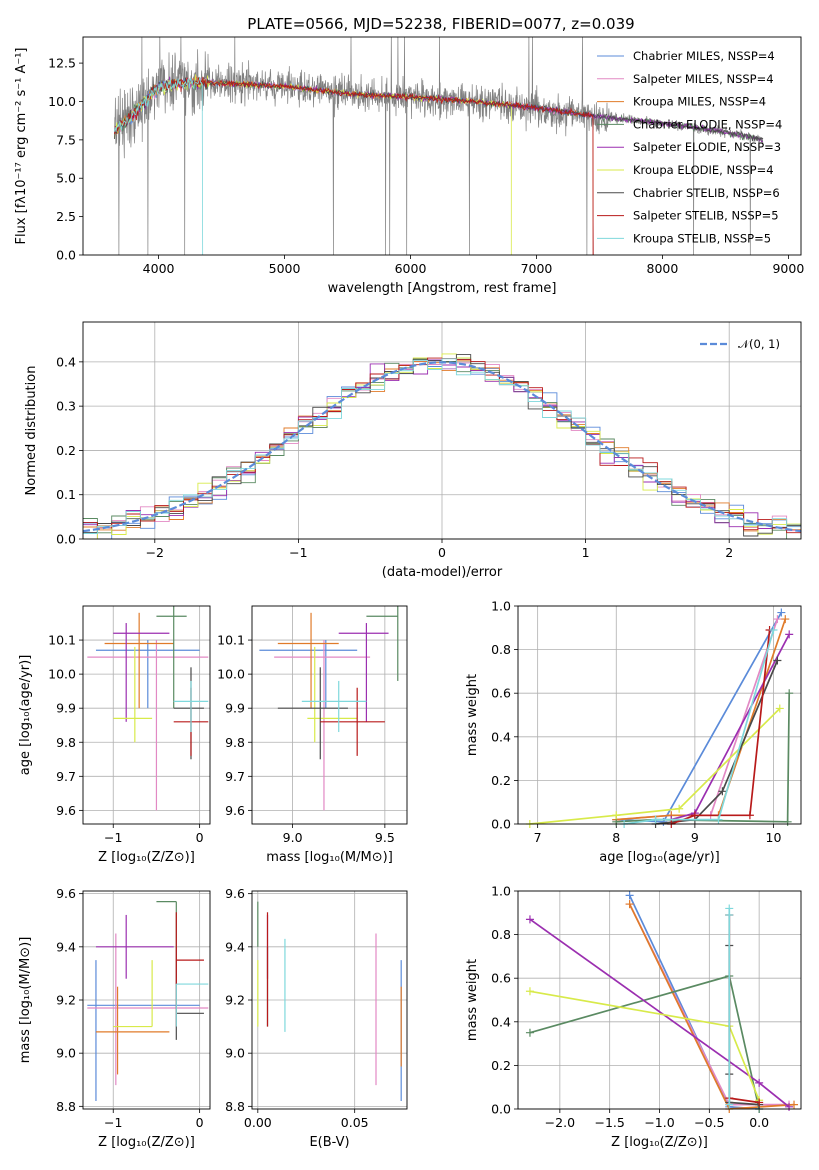 The width and height of the screenshot is (819, 1170). What do you see at coordinates (699, 102) in the screenshot?
I see `legend-entry: Kroupa MILES, NSSP=4` at bounding box center [699, 102].